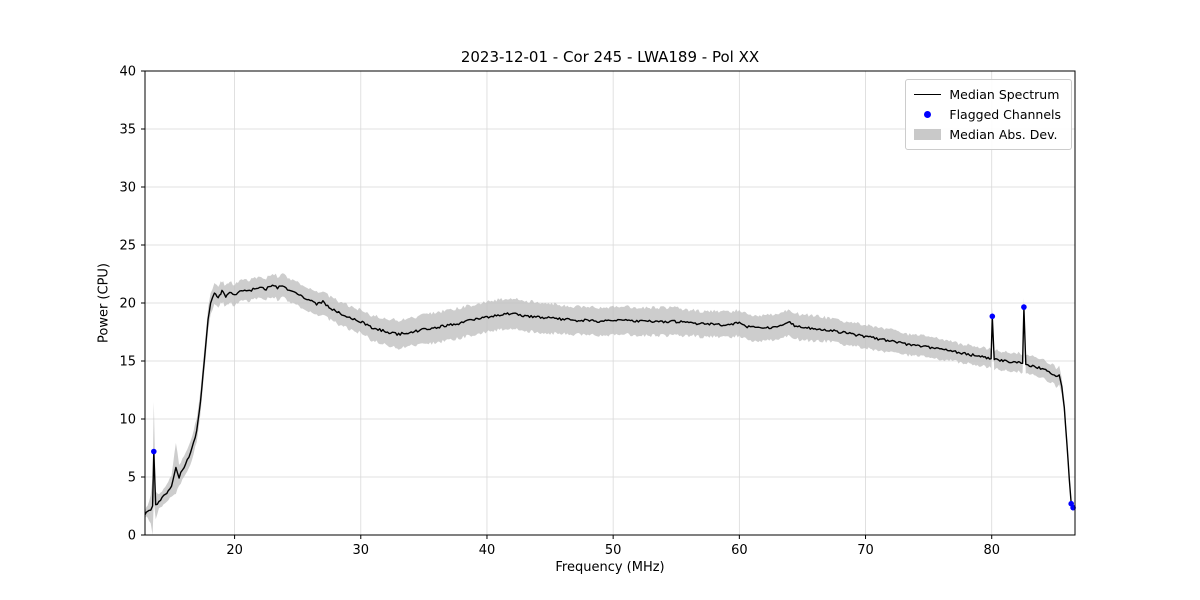 This screenshot has width=1200, height=600. Describe the element at coordinates (610, 57) in the screenshot. I see `chart-title: 2023-12-01 - Cor 245 - LWA189 - Pol XX` at that location.